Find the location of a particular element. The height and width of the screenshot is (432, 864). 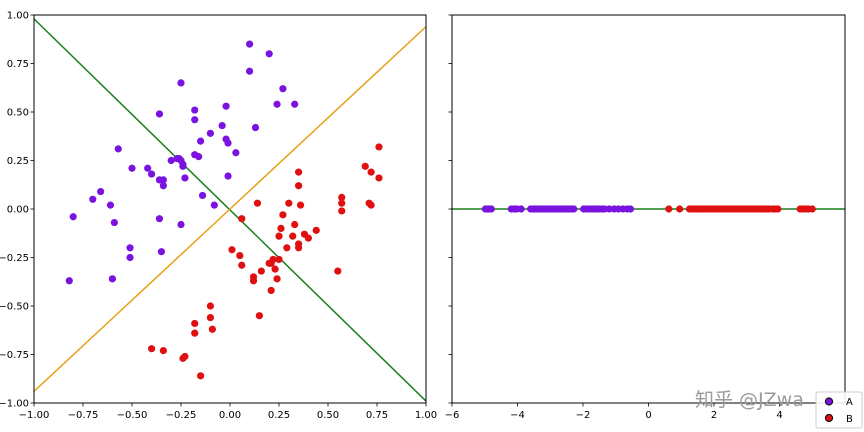

right-y-axis is located at coordinates (450, 209).